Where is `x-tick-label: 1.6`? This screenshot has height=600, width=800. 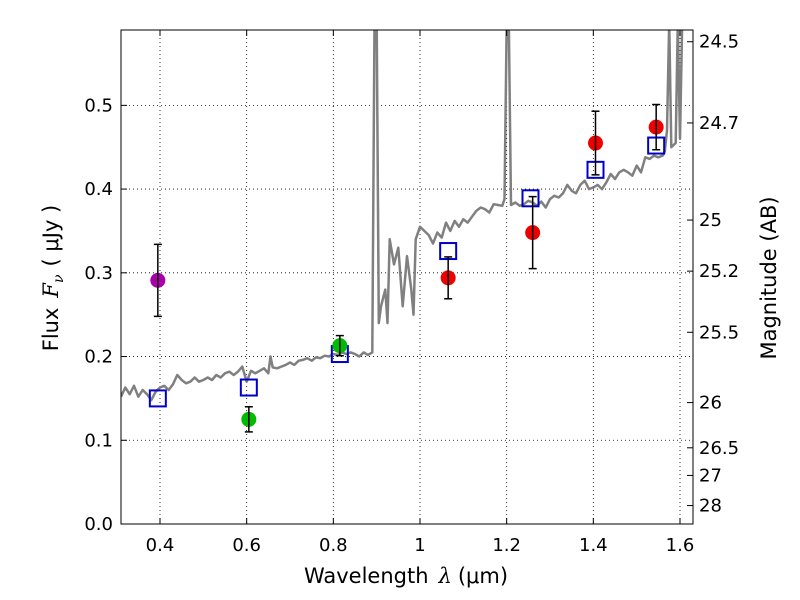 x-tick-label: 1.6 is located at coordinates (680, 545).